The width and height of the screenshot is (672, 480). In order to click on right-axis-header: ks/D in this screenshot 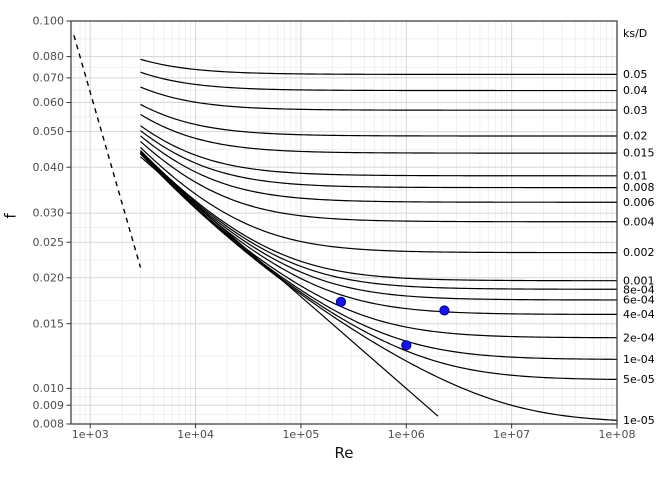, I will do `click(635, 33)`.